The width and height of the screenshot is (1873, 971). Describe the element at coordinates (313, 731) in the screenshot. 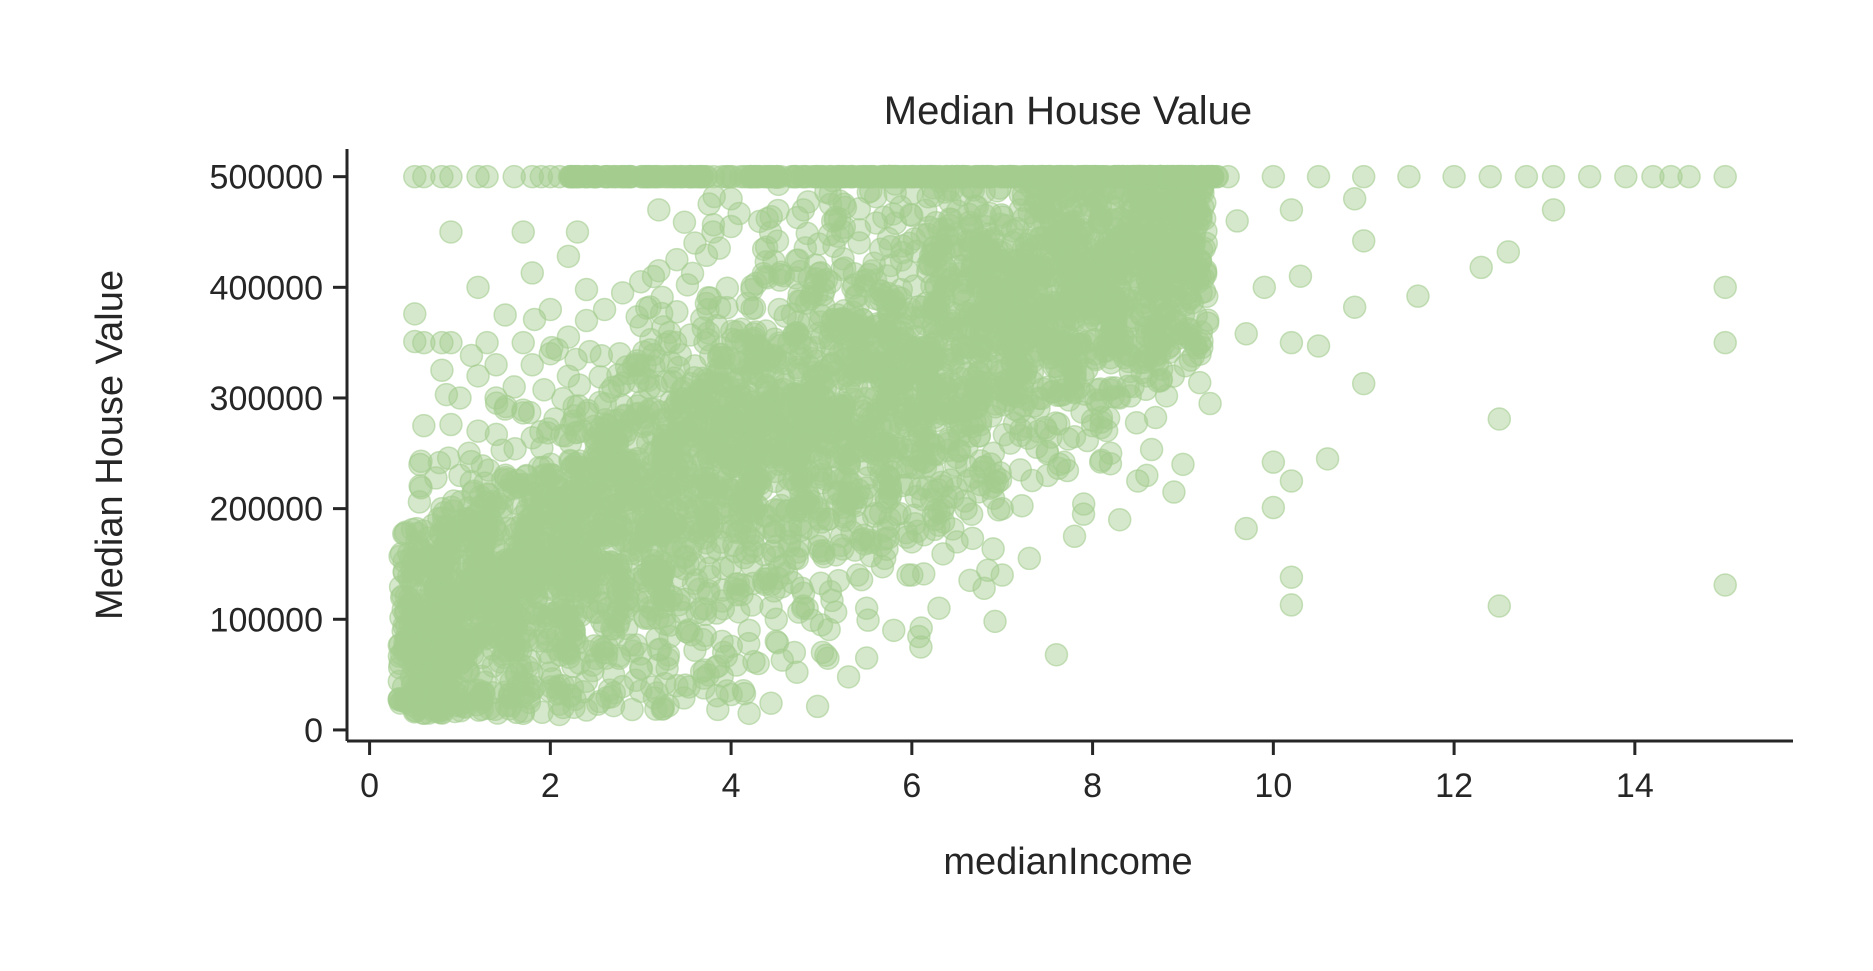

I see `y-tick-label: 0` at that location.